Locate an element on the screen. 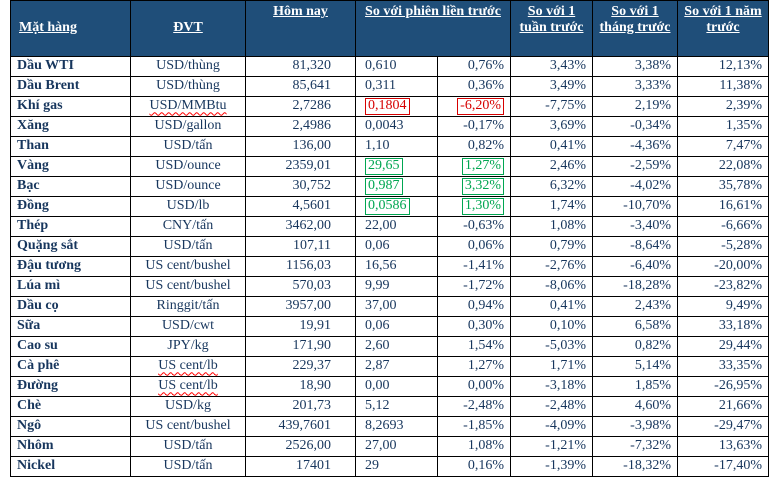  cell-change: 0,610 is located at coordinates (396, 66).